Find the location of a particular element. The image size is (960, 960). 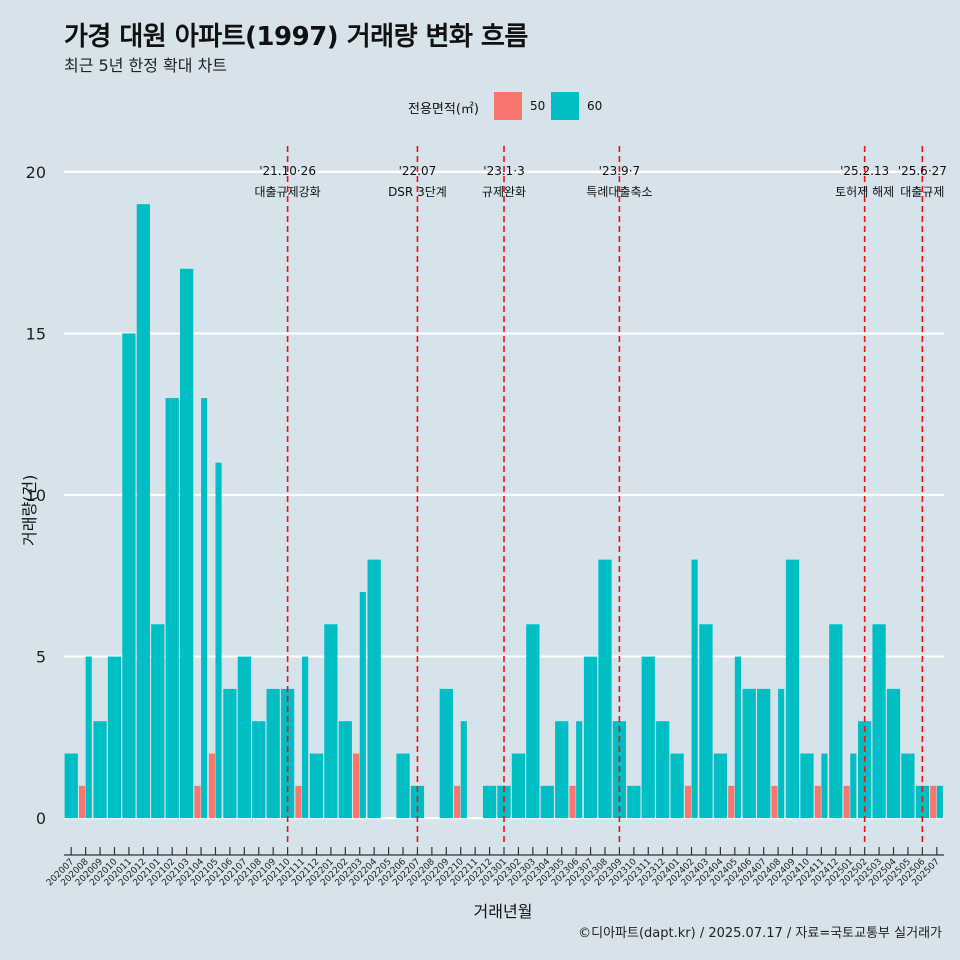

legend-title: 전용면적(㎡) is located at coordinates (443, 109).